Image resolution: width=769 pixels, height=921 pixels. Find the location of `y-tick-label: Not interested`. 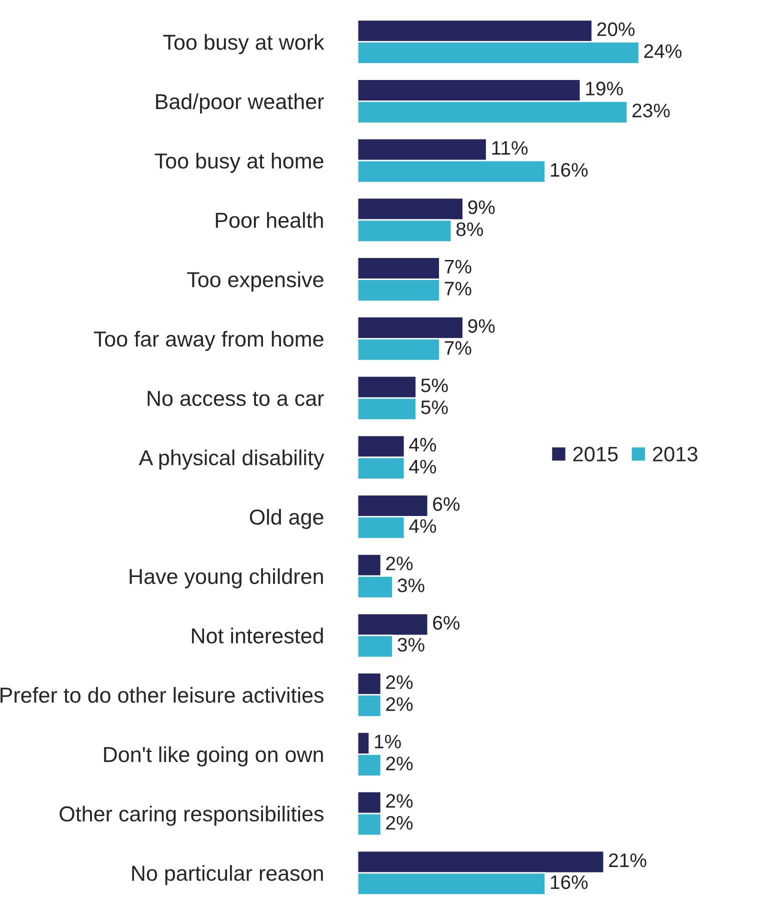

y-tick-label: Not interested is located at coordinates (257, 636).